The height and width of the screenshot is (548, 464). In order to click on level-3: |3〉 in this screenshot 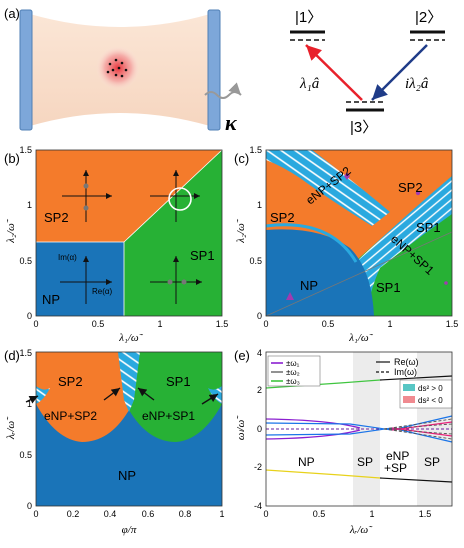, I will do `click(363, 127)`.